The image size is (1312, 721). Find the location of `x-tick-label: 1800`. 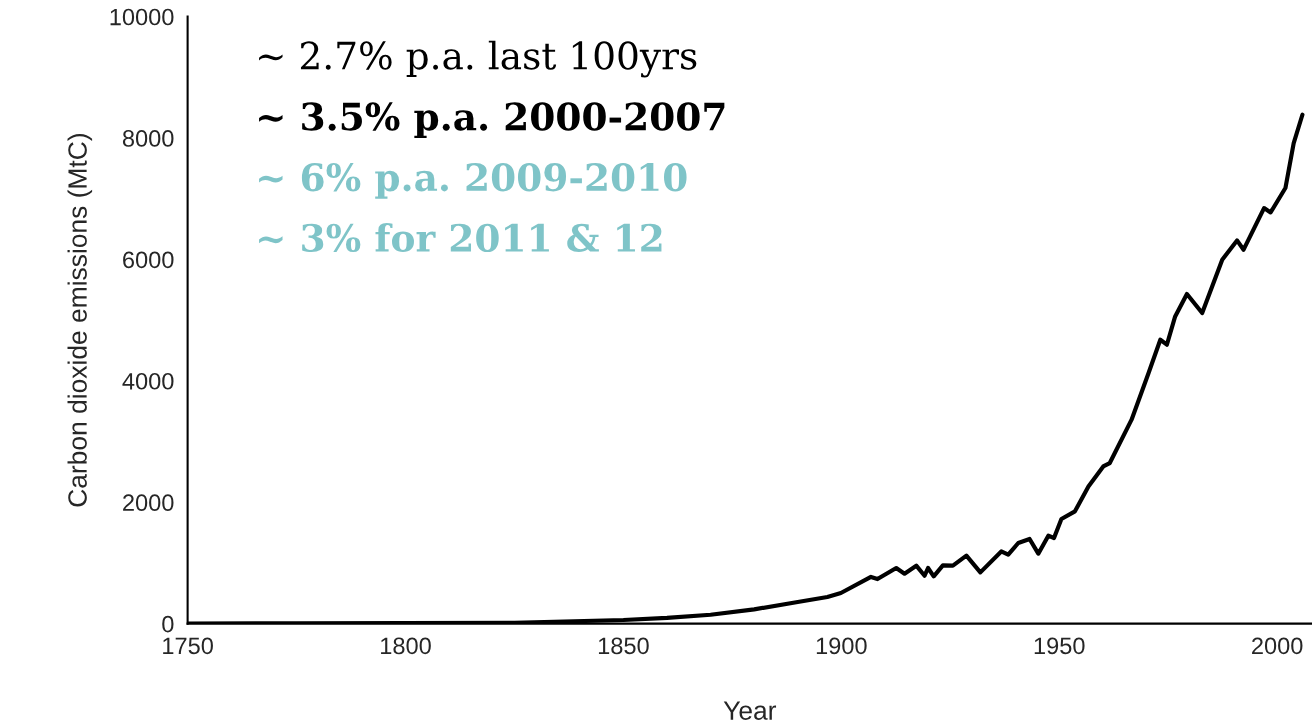

x-tick-label: 1800 is located at coordinates (406, 646).